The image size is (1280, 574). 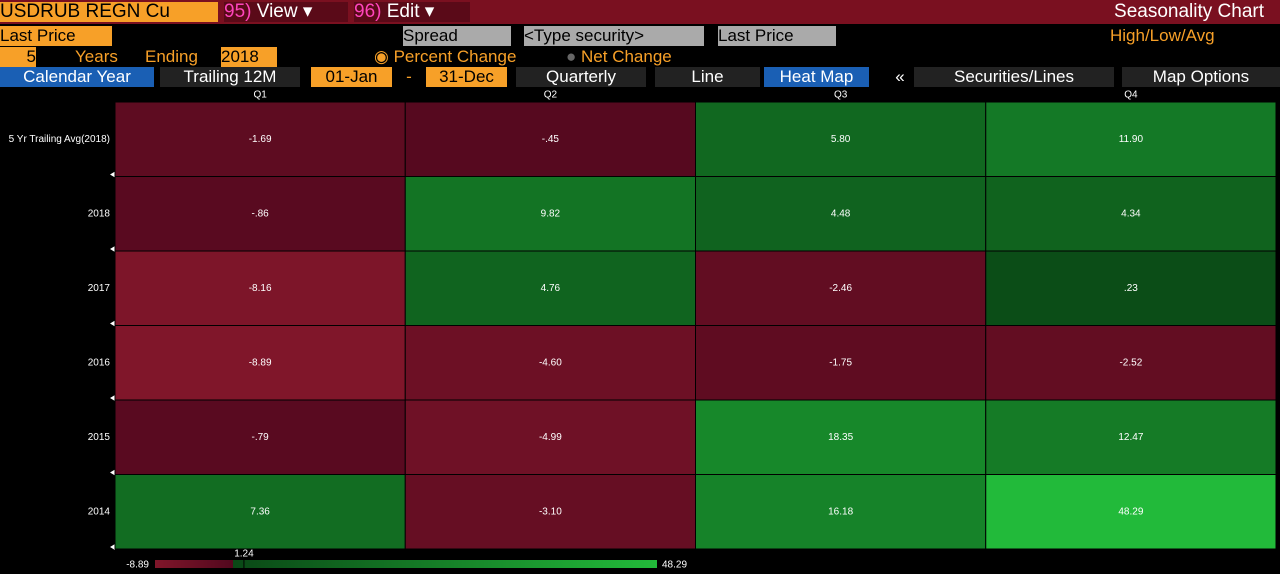 I want to click on edit-menu: 96) Edit ▾, so click(x=412, y=12).